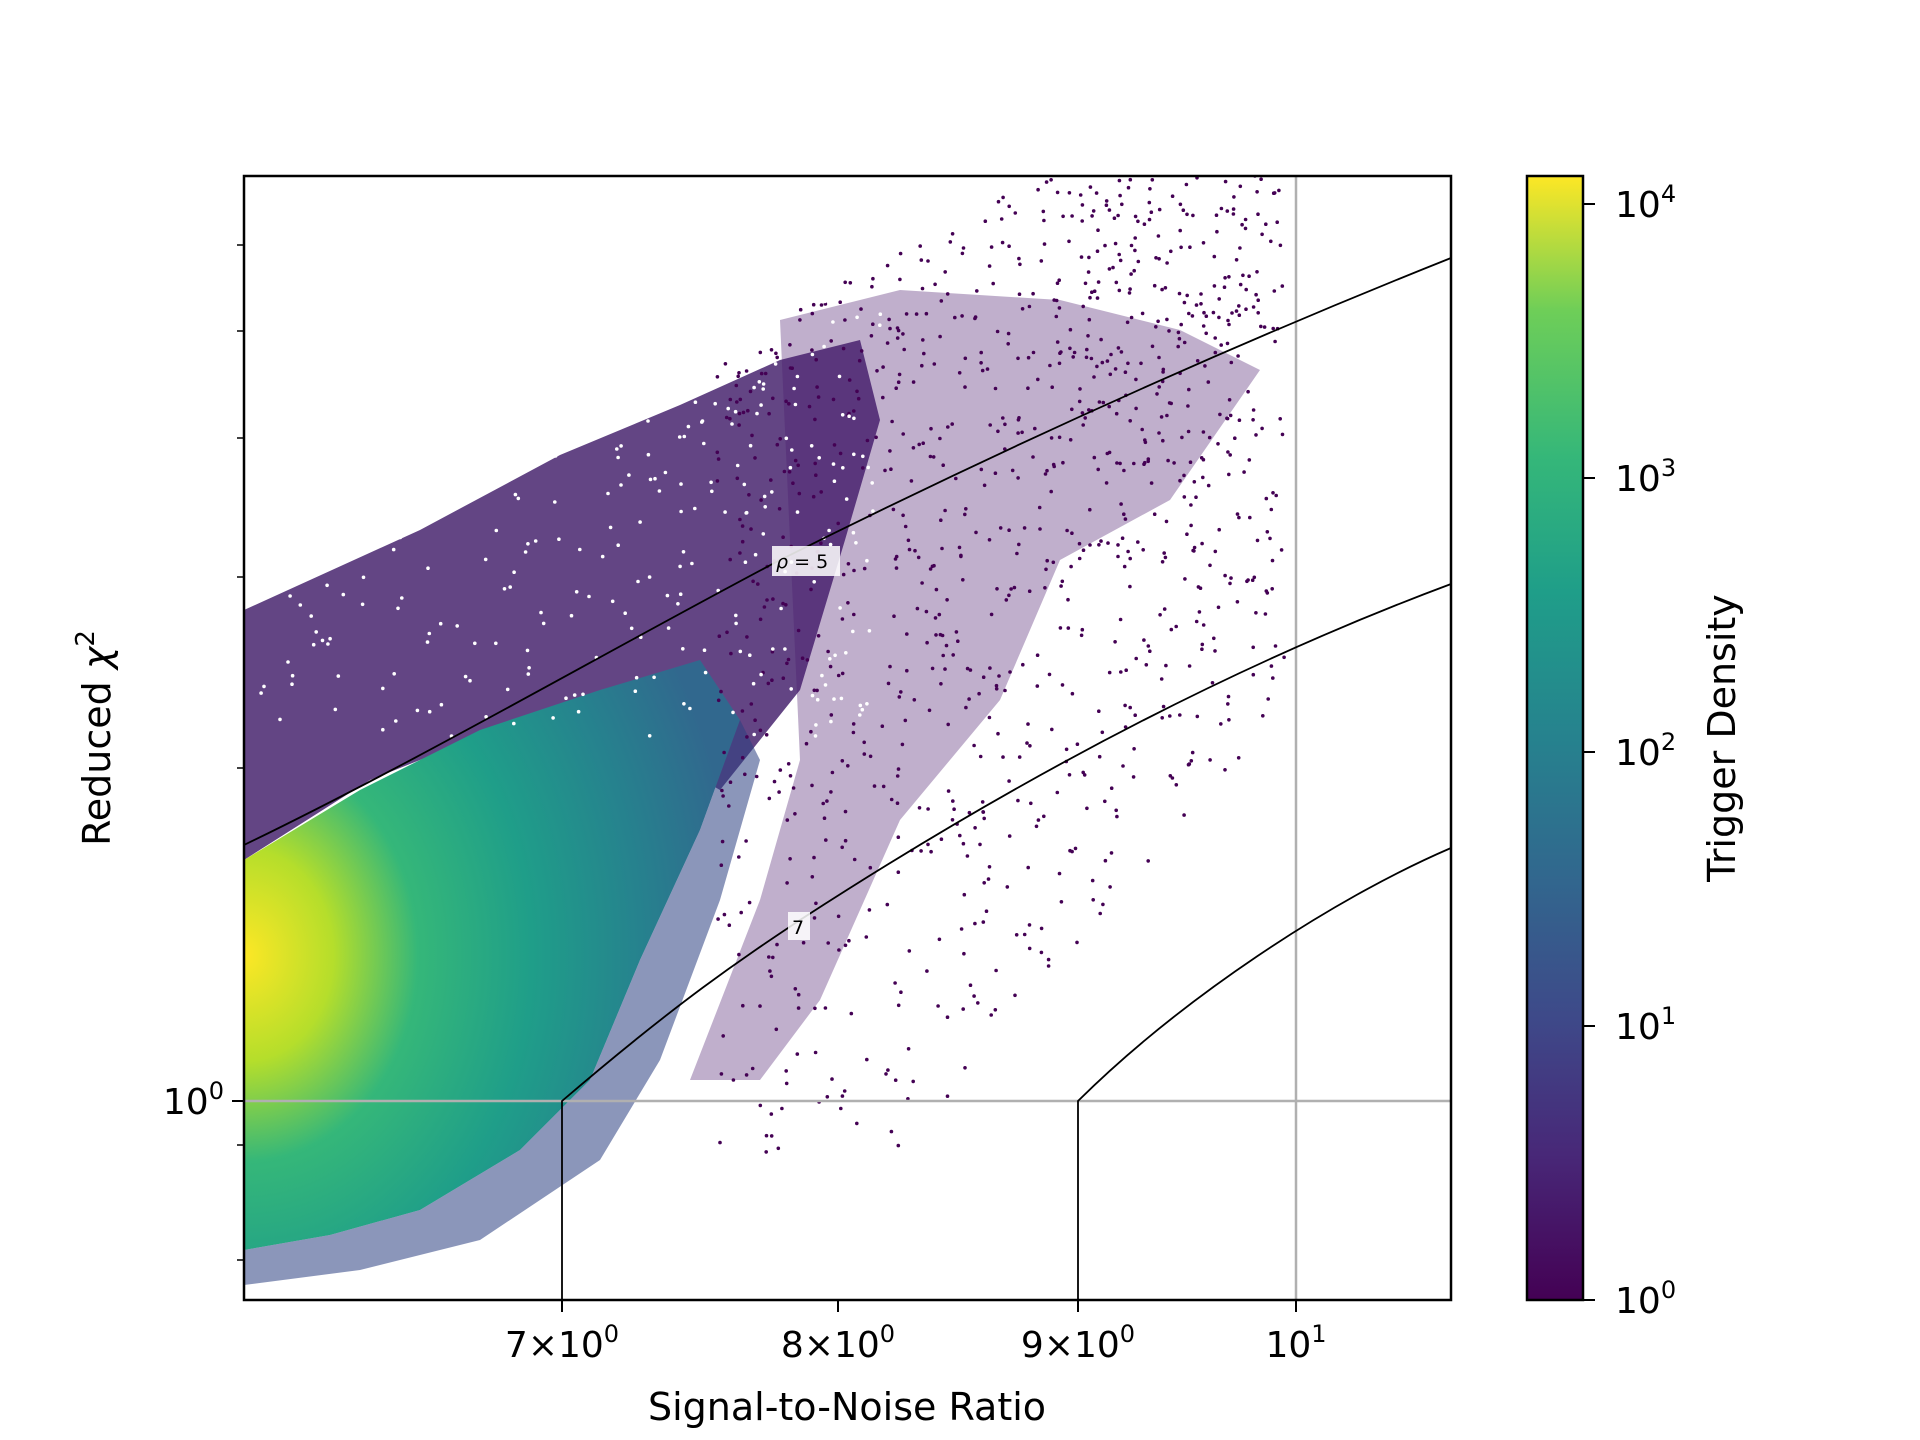 Image resolution: width=1920 pixels, height=1440 pixels. What do you see at coordinates (1645, 1025) in the screenshot?
I see `colorbar-tick-label-10: 101` at bounding box center [1645, 1025].